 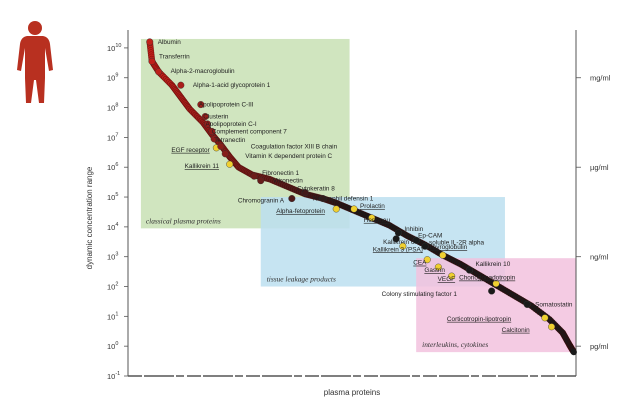 What do you see at coordinates (552, 327) in the screenshot?
I see `point-calcitonin` at bounding box center [552, 327].